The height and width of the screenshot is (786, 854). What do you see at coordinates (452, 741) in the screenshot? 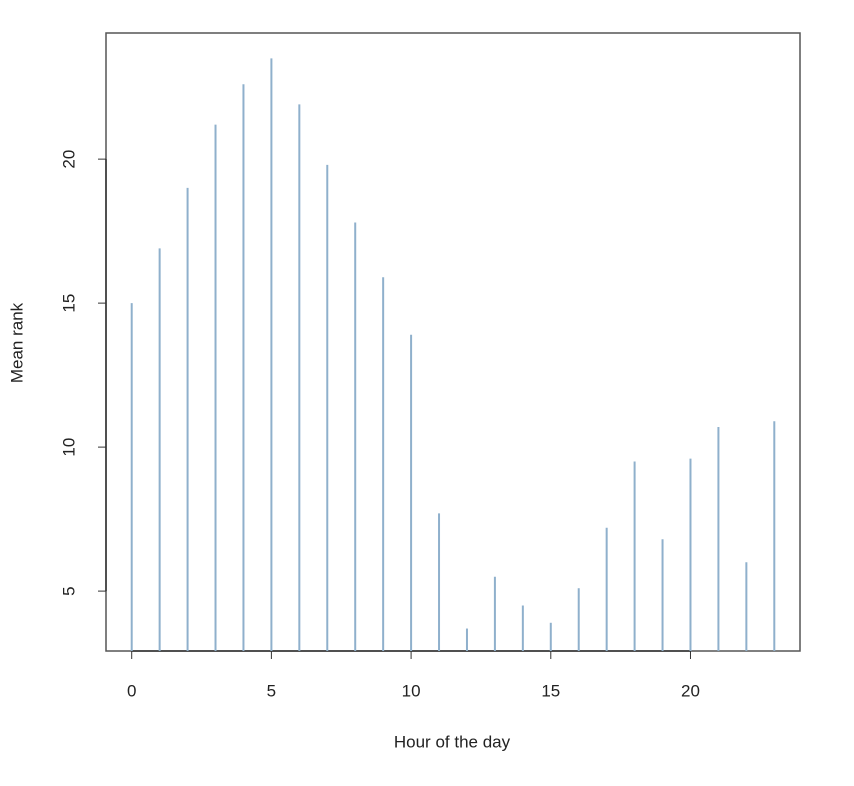
I see `x-axis-title: Hour of the day` at bounding box center [452, 741].